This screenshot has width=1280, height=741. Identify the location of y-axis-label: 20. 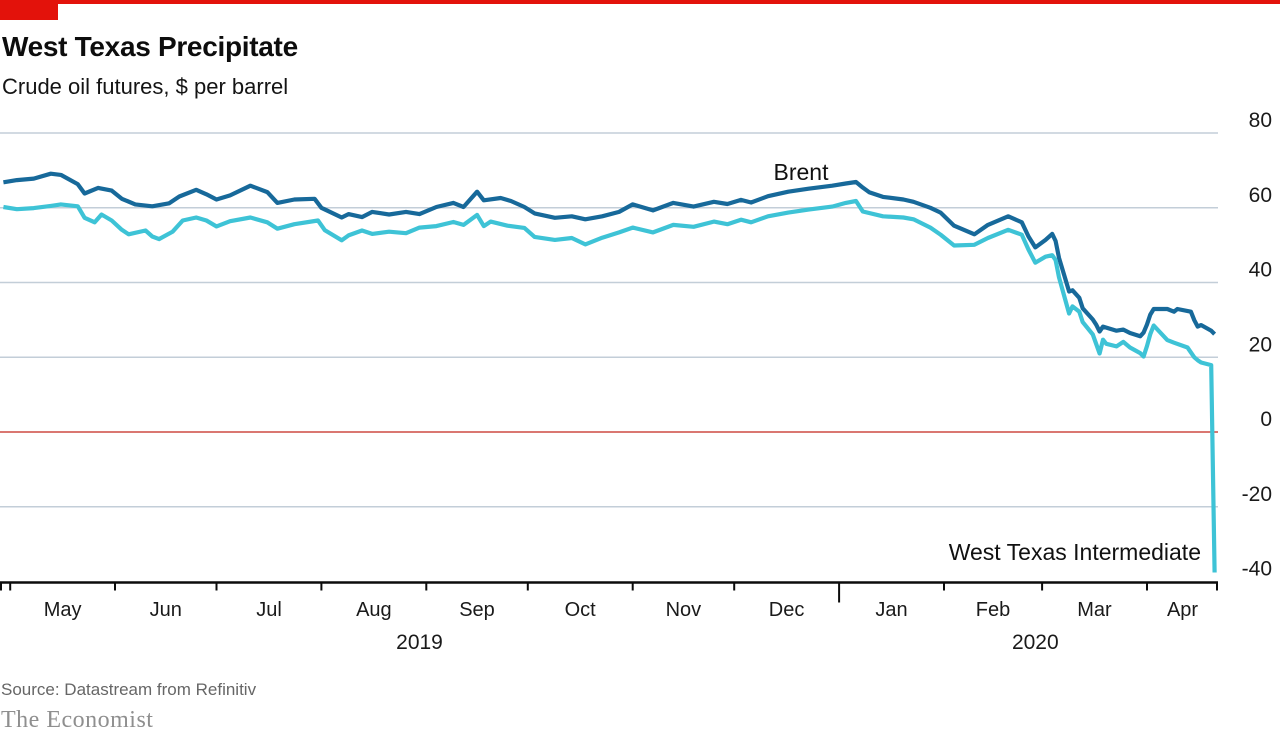
(1260, 344).